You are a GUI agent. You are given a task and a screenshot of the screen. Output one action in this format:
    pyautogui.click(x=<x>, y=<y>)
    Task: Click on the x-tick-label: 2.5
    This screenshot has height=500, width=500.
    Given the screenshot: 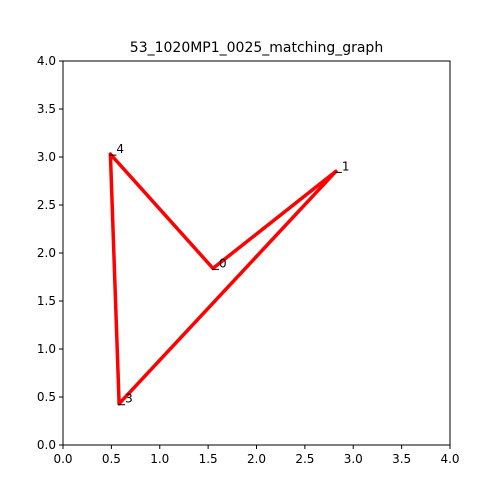 What is the action you would take?
    pyautogui.click(x=304, y=459)
    